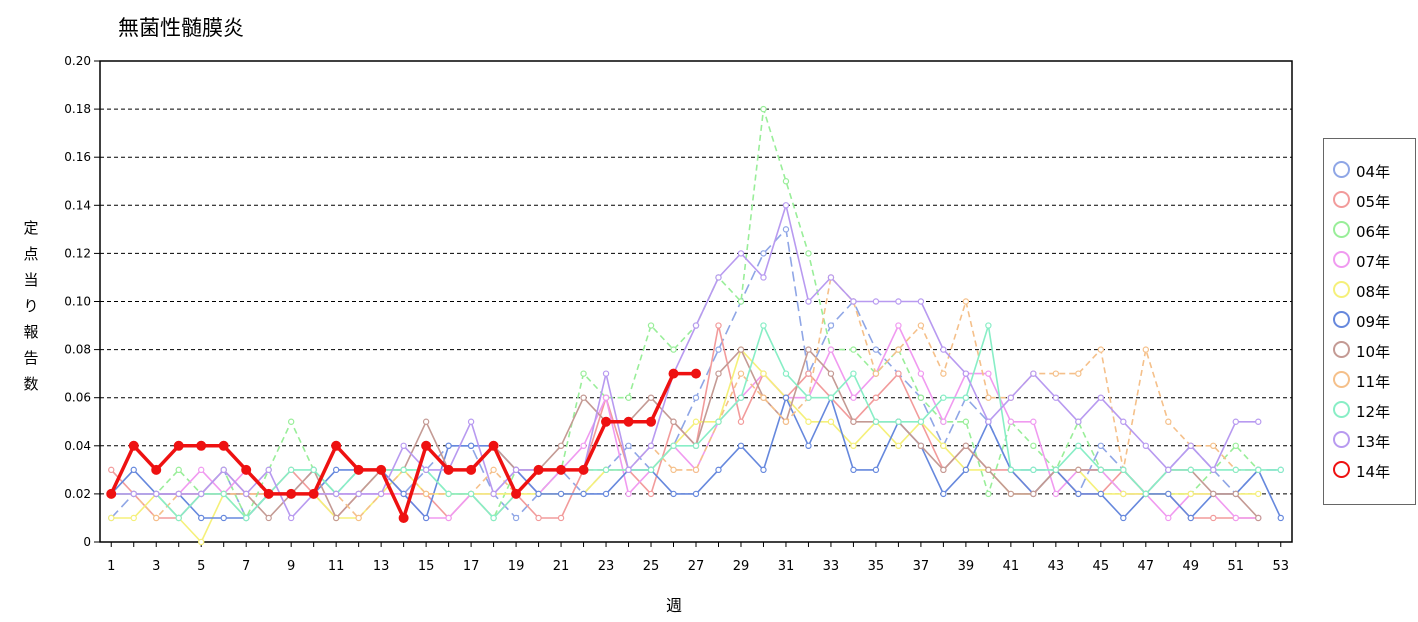 This screenshot has width=1418, height=622. What do you see at coordinates (1373, 172) in the screenshot?
I see `legend-label: 04年` at bounding box center [1373, 172].